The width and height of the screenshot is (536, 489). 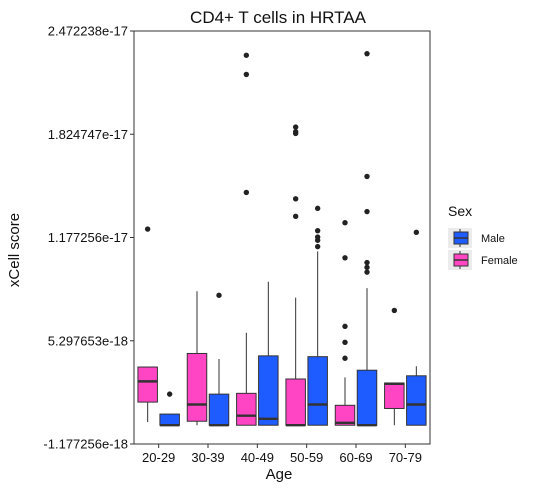 I want to click on y-tick-label: -1.177256e-18, so click(x=85, y=444).